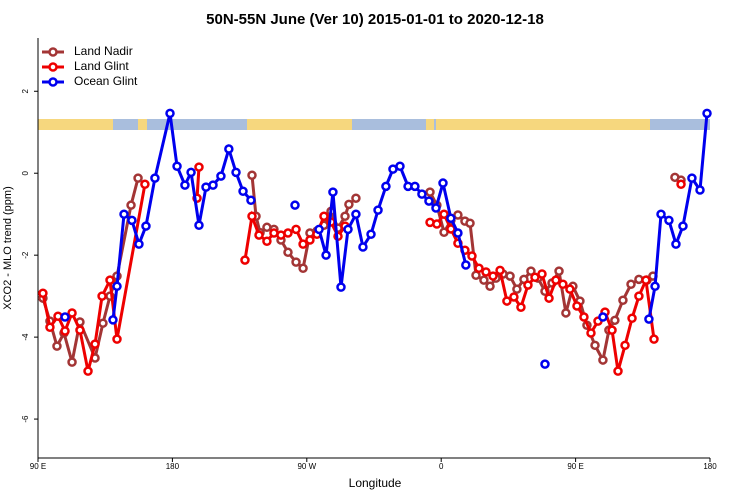  What do you see at coordinates (25, 172) in the screenshot?
I see `y-tick-label: 0` at bounding box center [25, 172].